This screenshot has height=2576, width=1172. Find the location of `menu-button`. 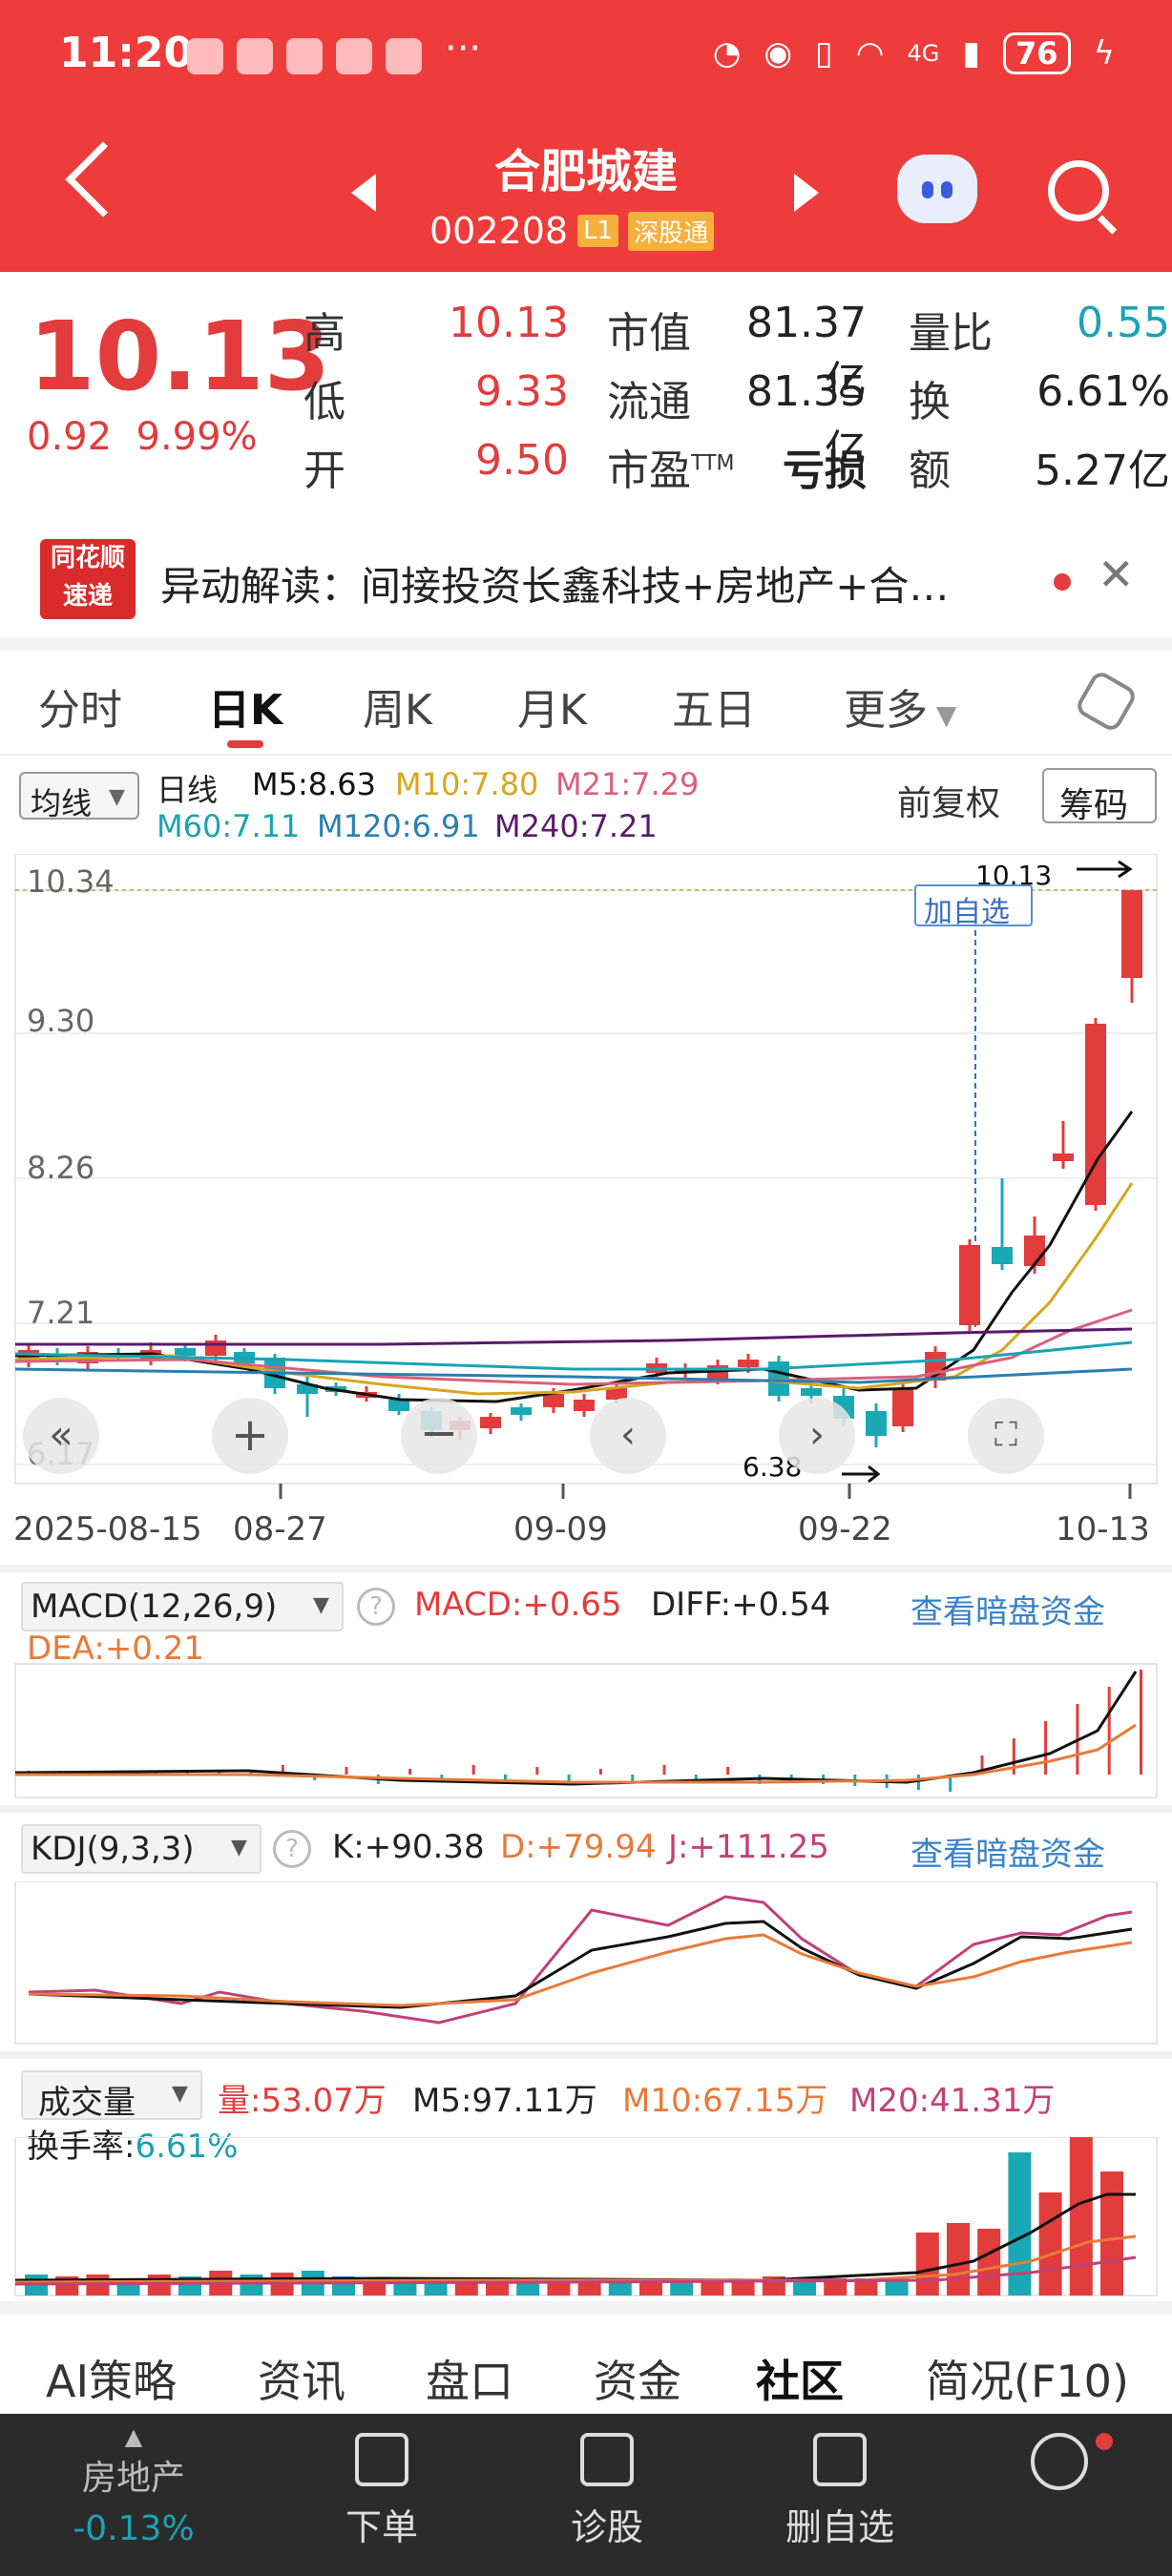

menu-button is located at coordinates (1067, 2461).